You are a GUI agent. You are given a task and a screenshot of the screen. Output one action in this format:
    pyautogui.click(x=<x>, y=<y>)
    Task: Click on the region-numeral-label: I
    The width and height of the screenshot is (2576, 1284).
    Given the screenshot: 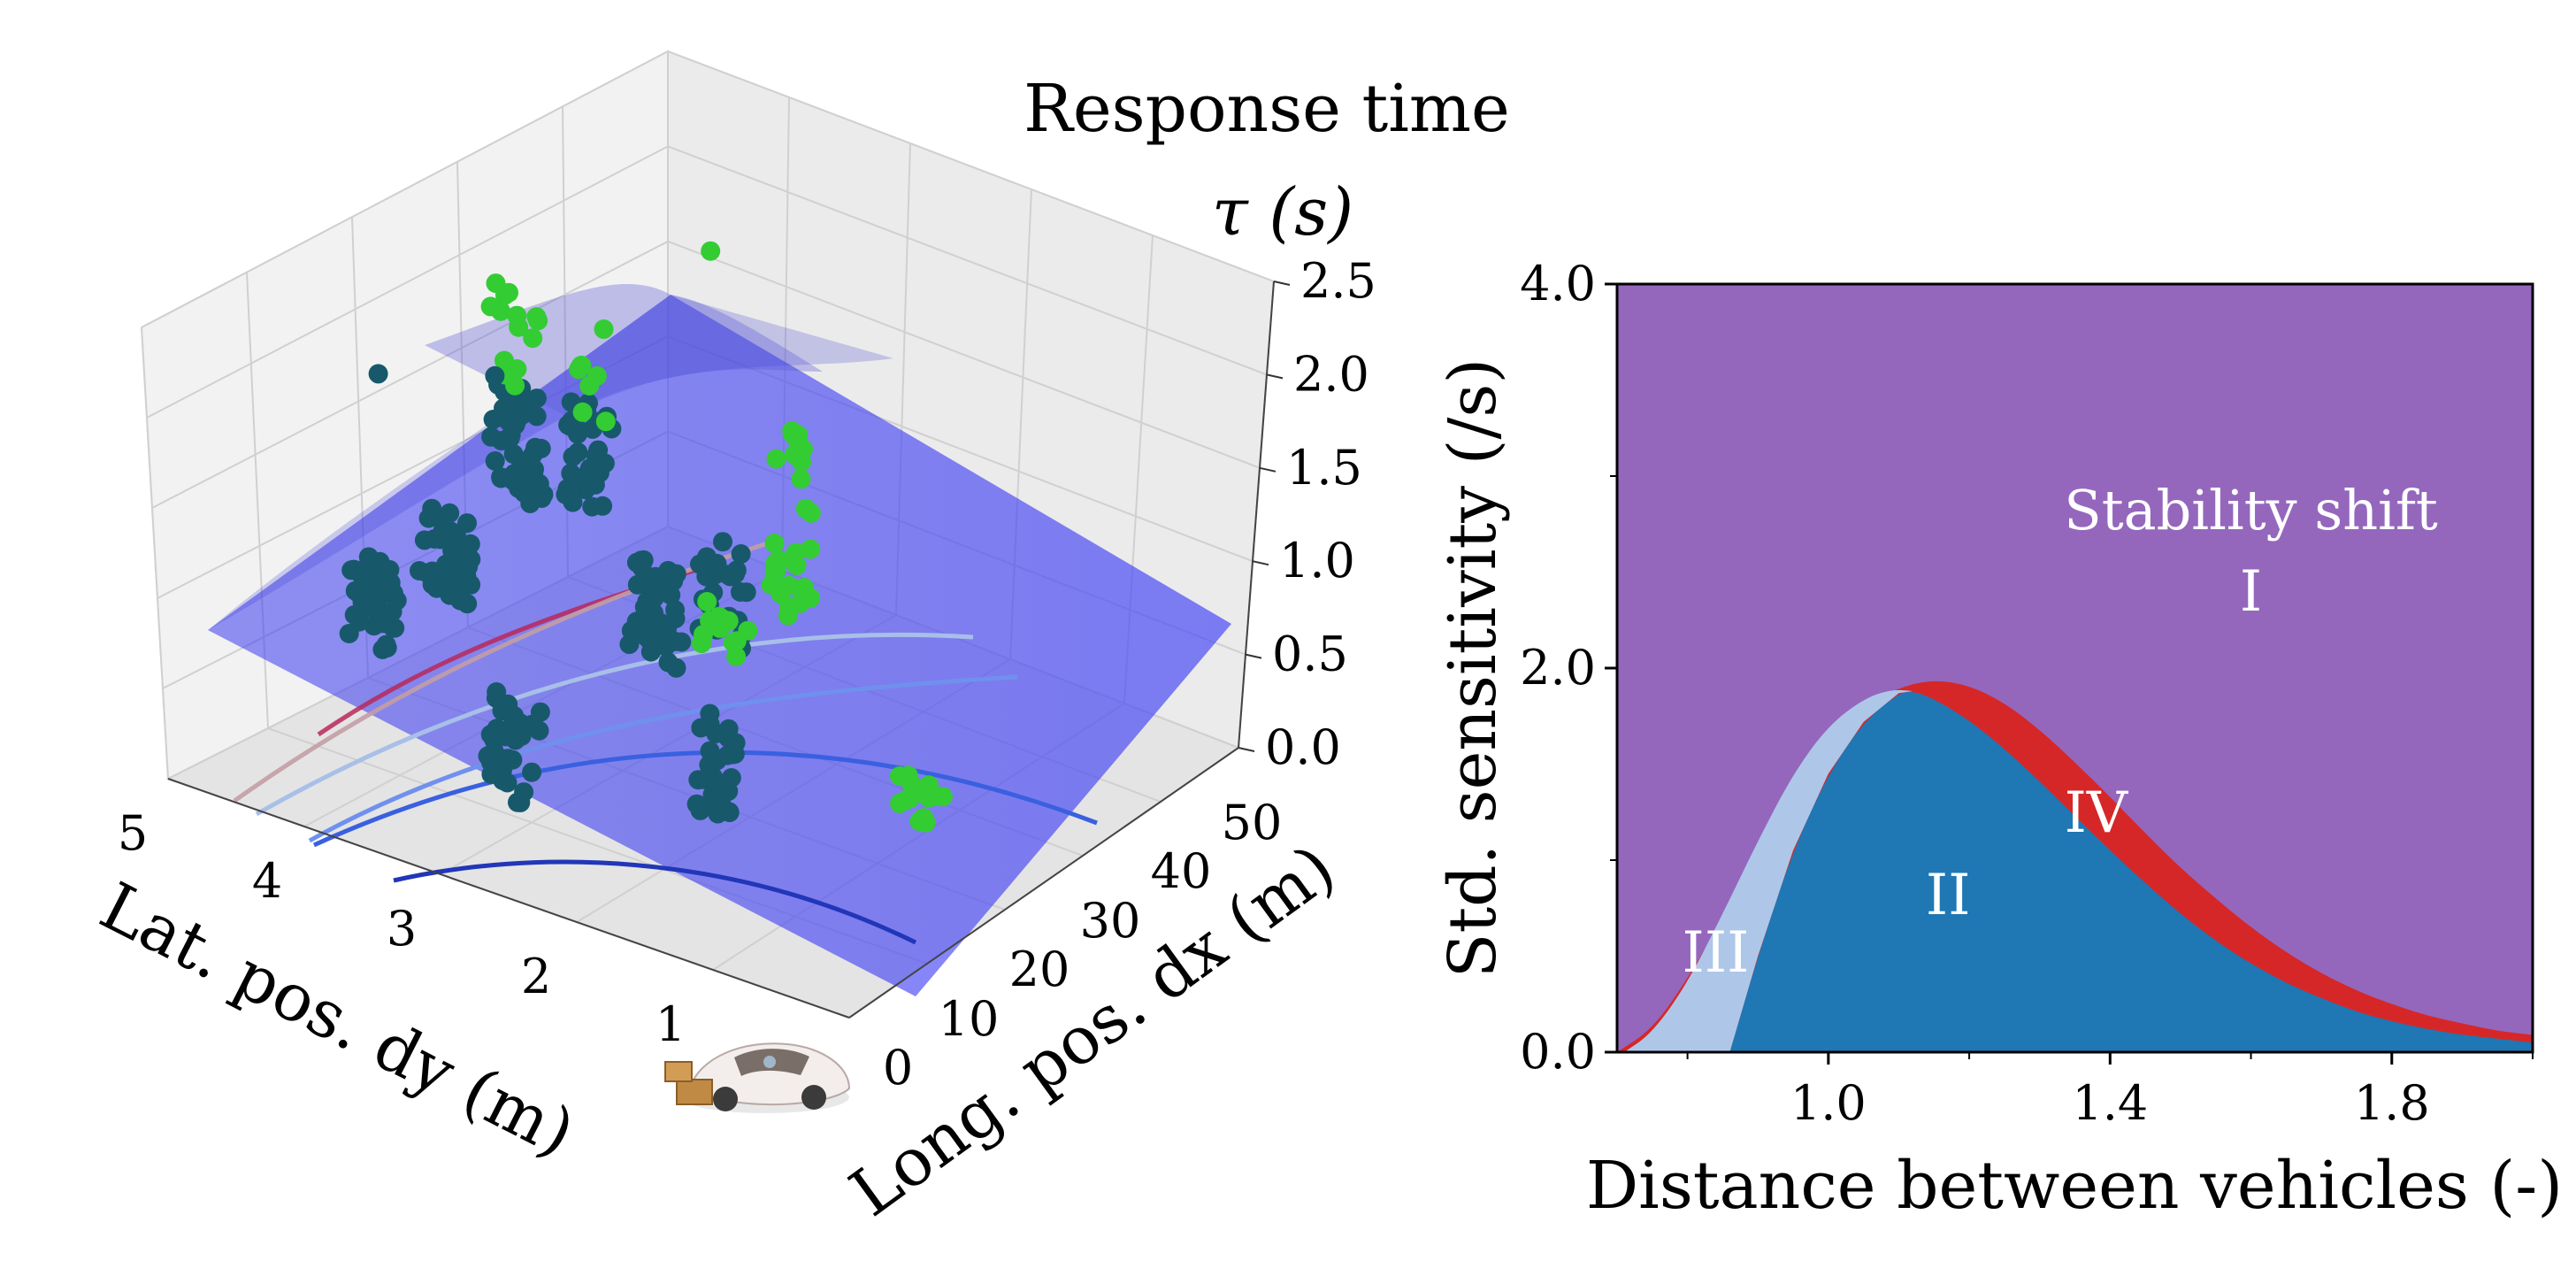 What is the action you would take?
    pyautogui.click(x=2251, y=592)
    